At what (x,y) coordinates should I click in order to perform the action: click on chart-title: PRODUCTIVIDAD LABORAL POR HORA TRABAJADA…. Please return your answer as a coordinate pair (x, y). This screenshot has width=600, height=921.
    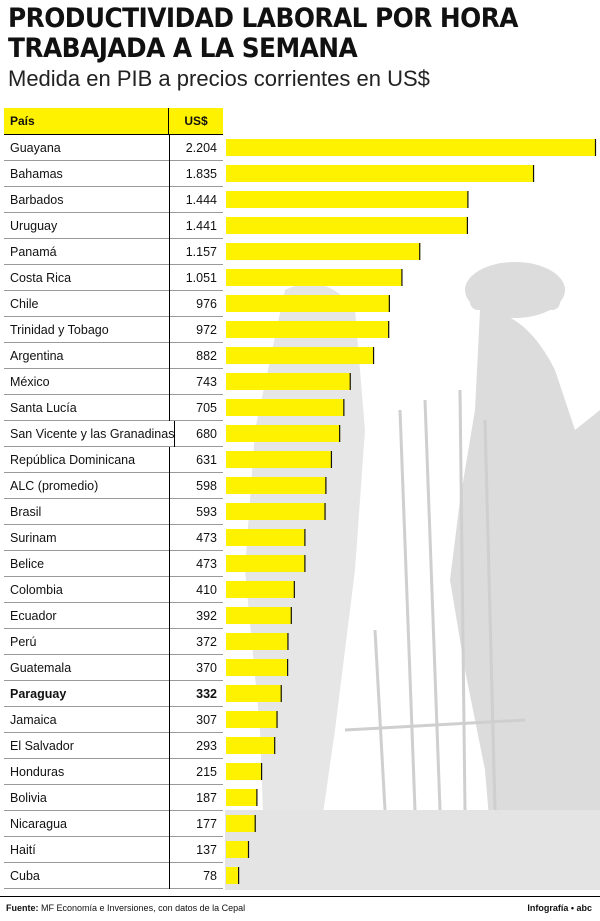
    Looking at the image, I should click on (263, 33).